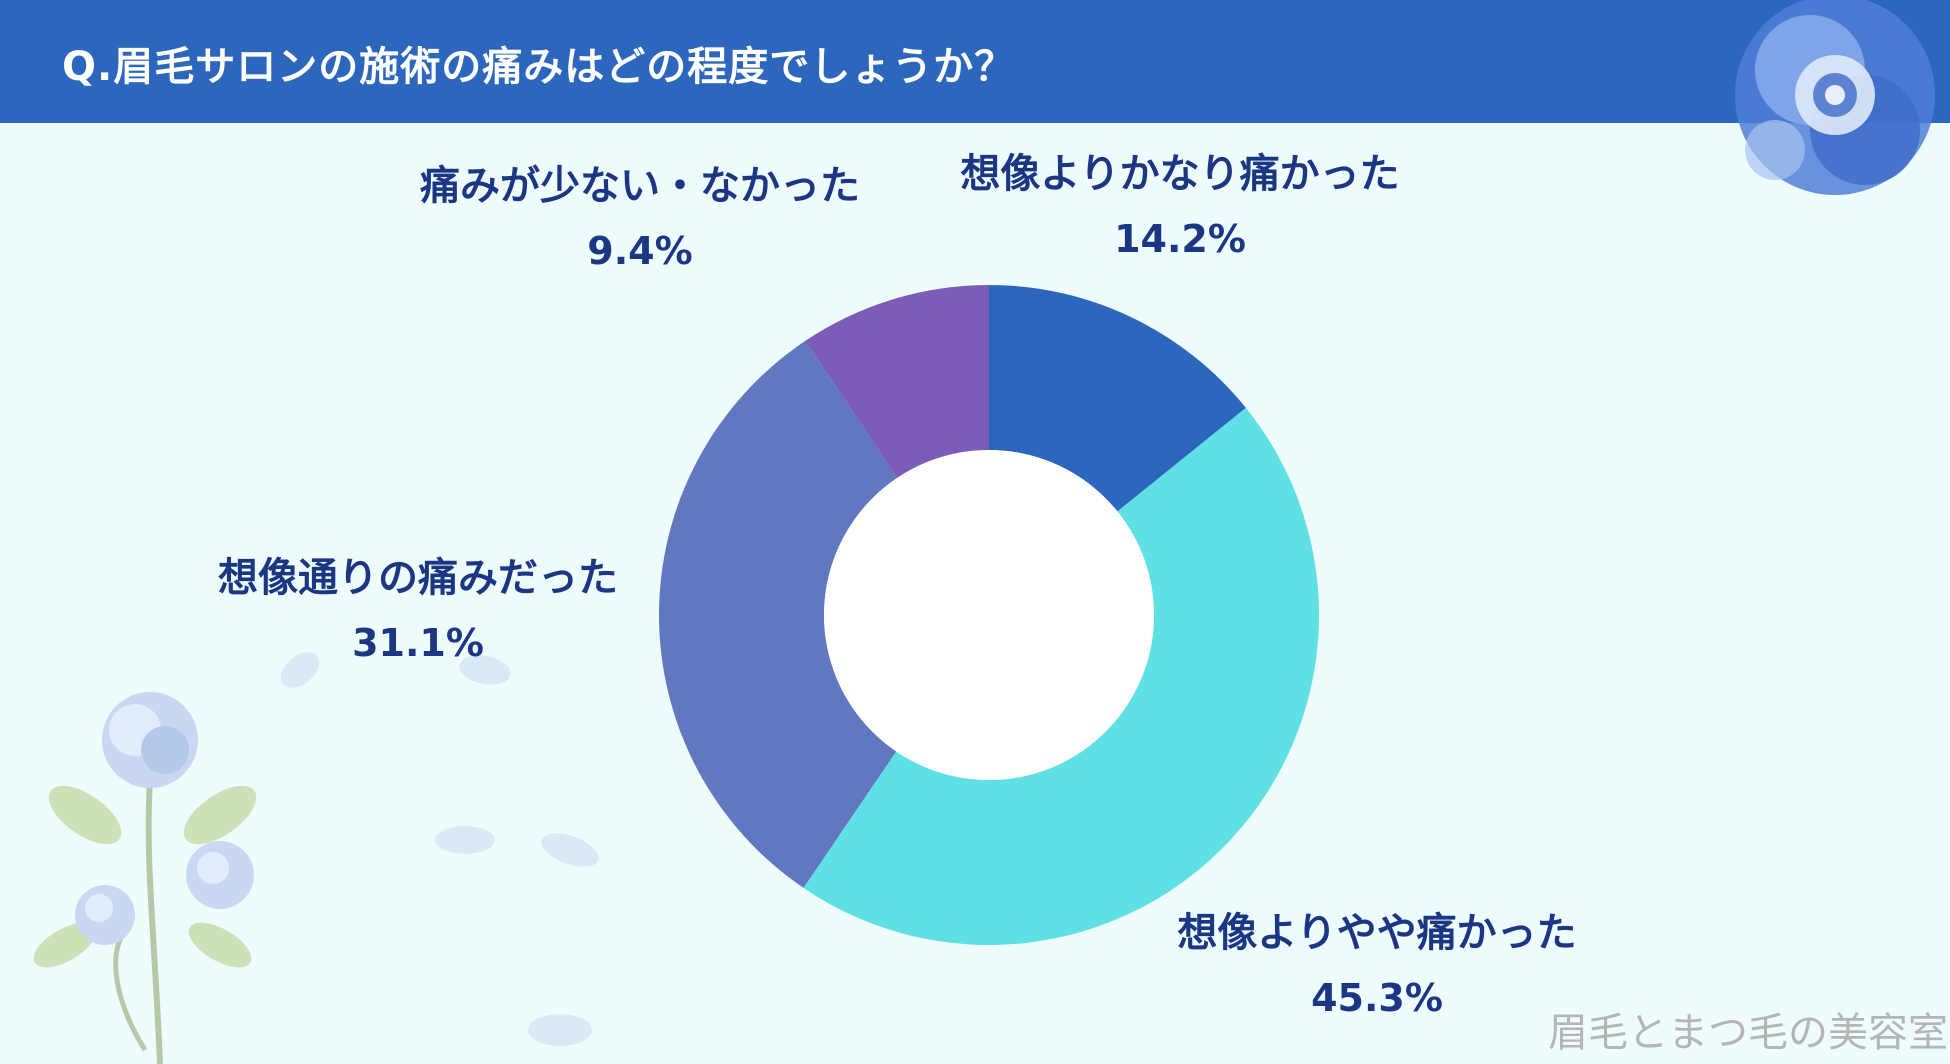  What do you see at coordinates (1748, 1033) in the screenshot?
I see `watermark: 眉毛とまつ毛の美容室` at bounding box center [1748, 1033].